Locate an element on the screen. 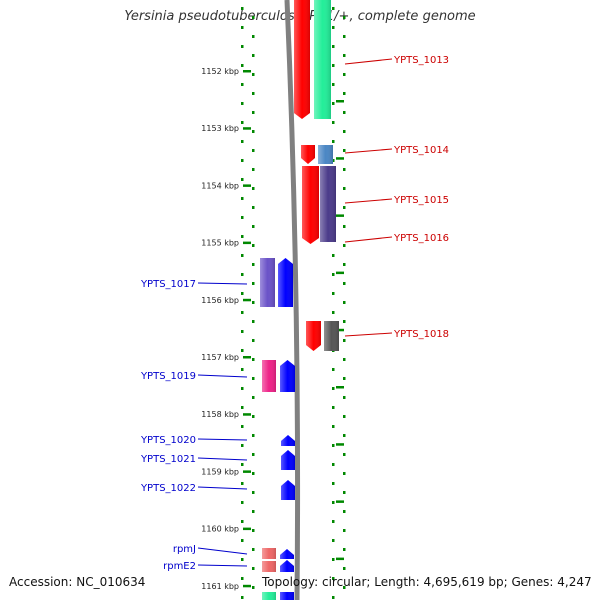 The height and width of the screenshot is (600, 600). gene-label-ypts_1015: YPTS_1015 is located at coordinates (421, 200).